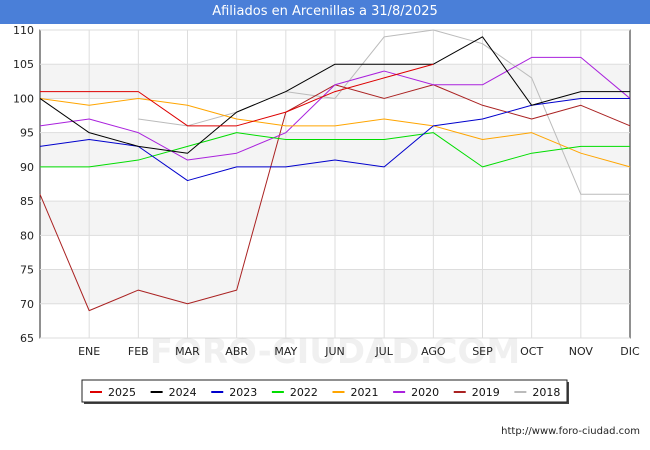 The height and width of the screenshot is (450, 650). I want to click on source-url: http://www.foro-ciudad.com, so click(570, 431).